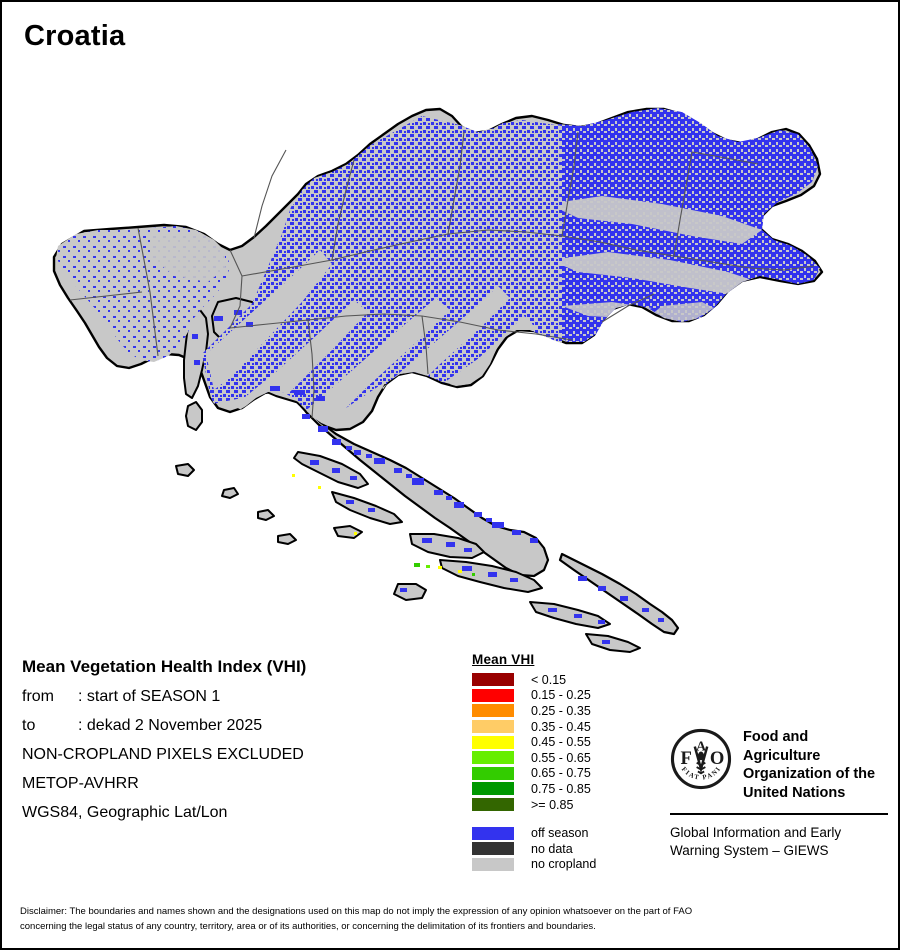 This screenshot has width=900, height=950. What do you see at coordinates (149, 696) in the screenshot?
I see `info-from-value: : start of SEASON 1` at bounding box center [149, 696].